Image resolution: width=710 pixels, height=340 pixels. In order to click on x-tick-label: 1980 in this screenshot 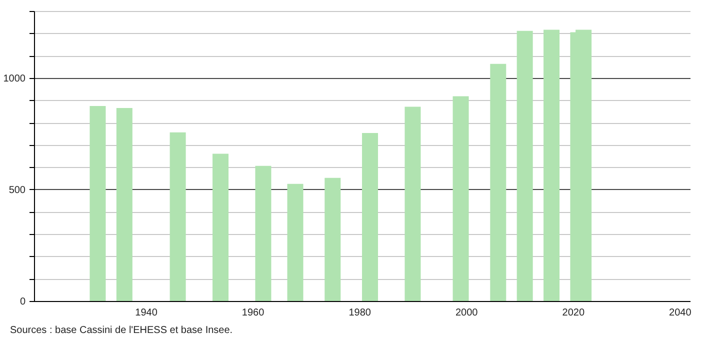, I will do `click(360, 313)`.